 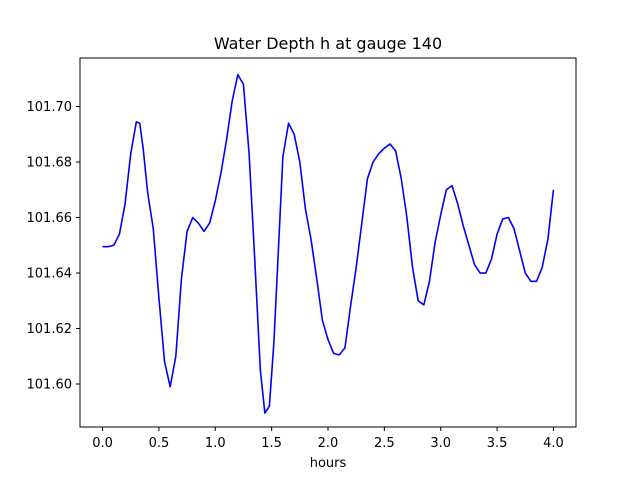 What do you see at coordinates (102, 443) in the screenshot?
I see `x-tick-label: 0.0` at bounding box center [102, 443].